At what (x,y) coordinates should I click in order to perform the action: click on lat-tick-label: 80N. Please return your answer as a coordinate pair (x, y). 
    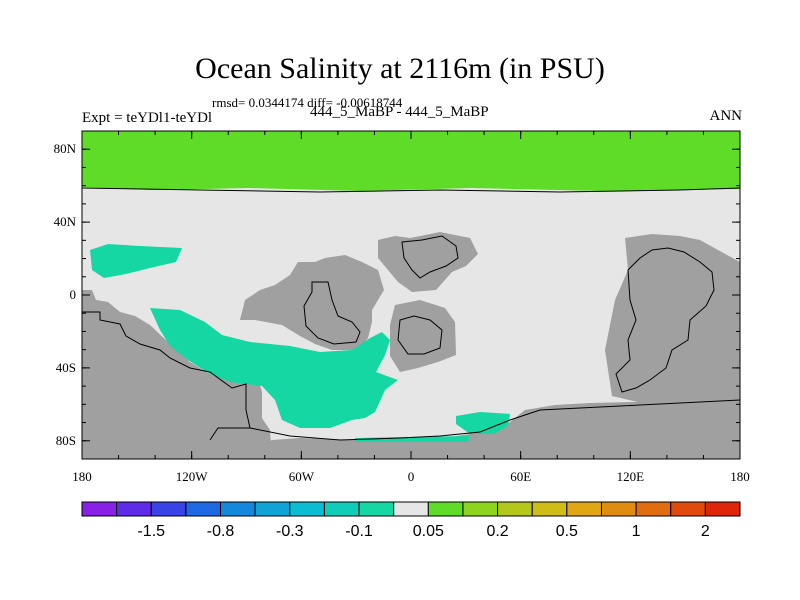
    Looking at the image, I should click on (65, 148).